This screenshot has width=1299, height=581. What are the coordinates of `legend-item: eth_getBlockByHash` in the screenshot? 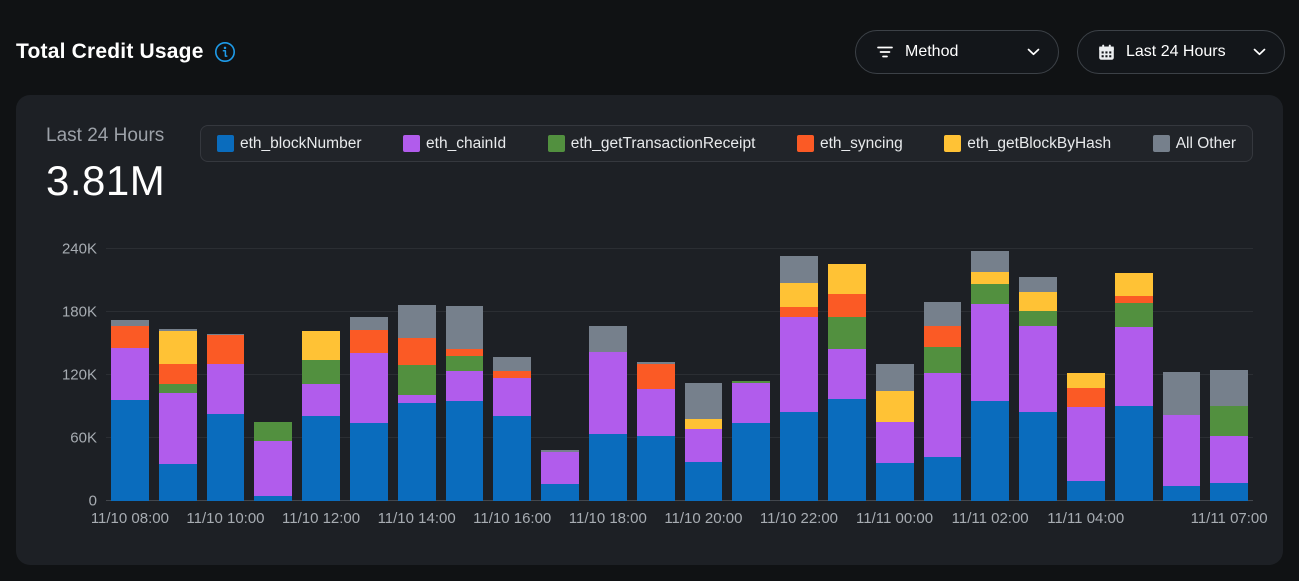 It's located at (1027, 144).